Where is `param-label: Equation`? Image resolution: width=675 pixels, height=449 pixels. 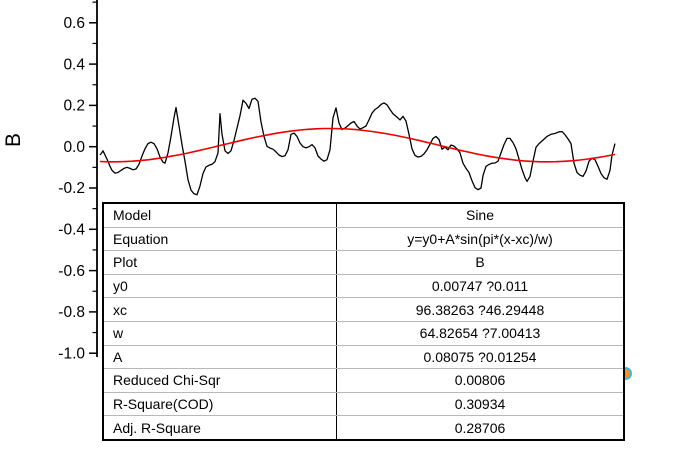 param-label: Equation is located at coordinates (220, 239).